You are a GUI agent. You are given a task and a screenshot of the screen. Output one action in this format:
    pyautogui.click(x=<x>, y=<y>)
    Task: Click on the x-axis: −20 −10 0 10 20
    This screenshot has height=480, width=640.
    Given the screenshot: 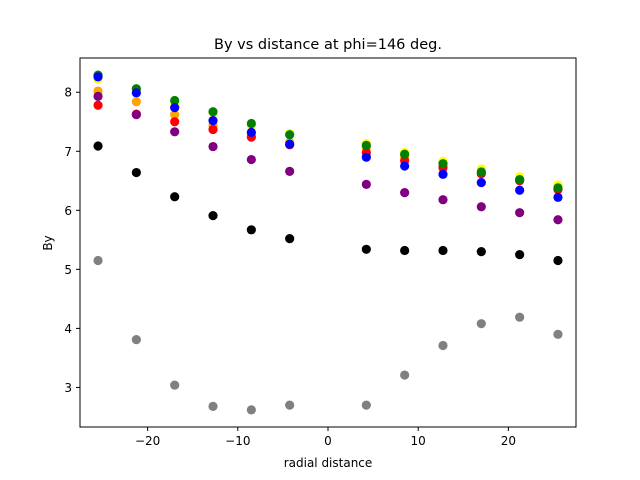 What is the action you would take?
    pyautogui.click(x=325, y=437)
    